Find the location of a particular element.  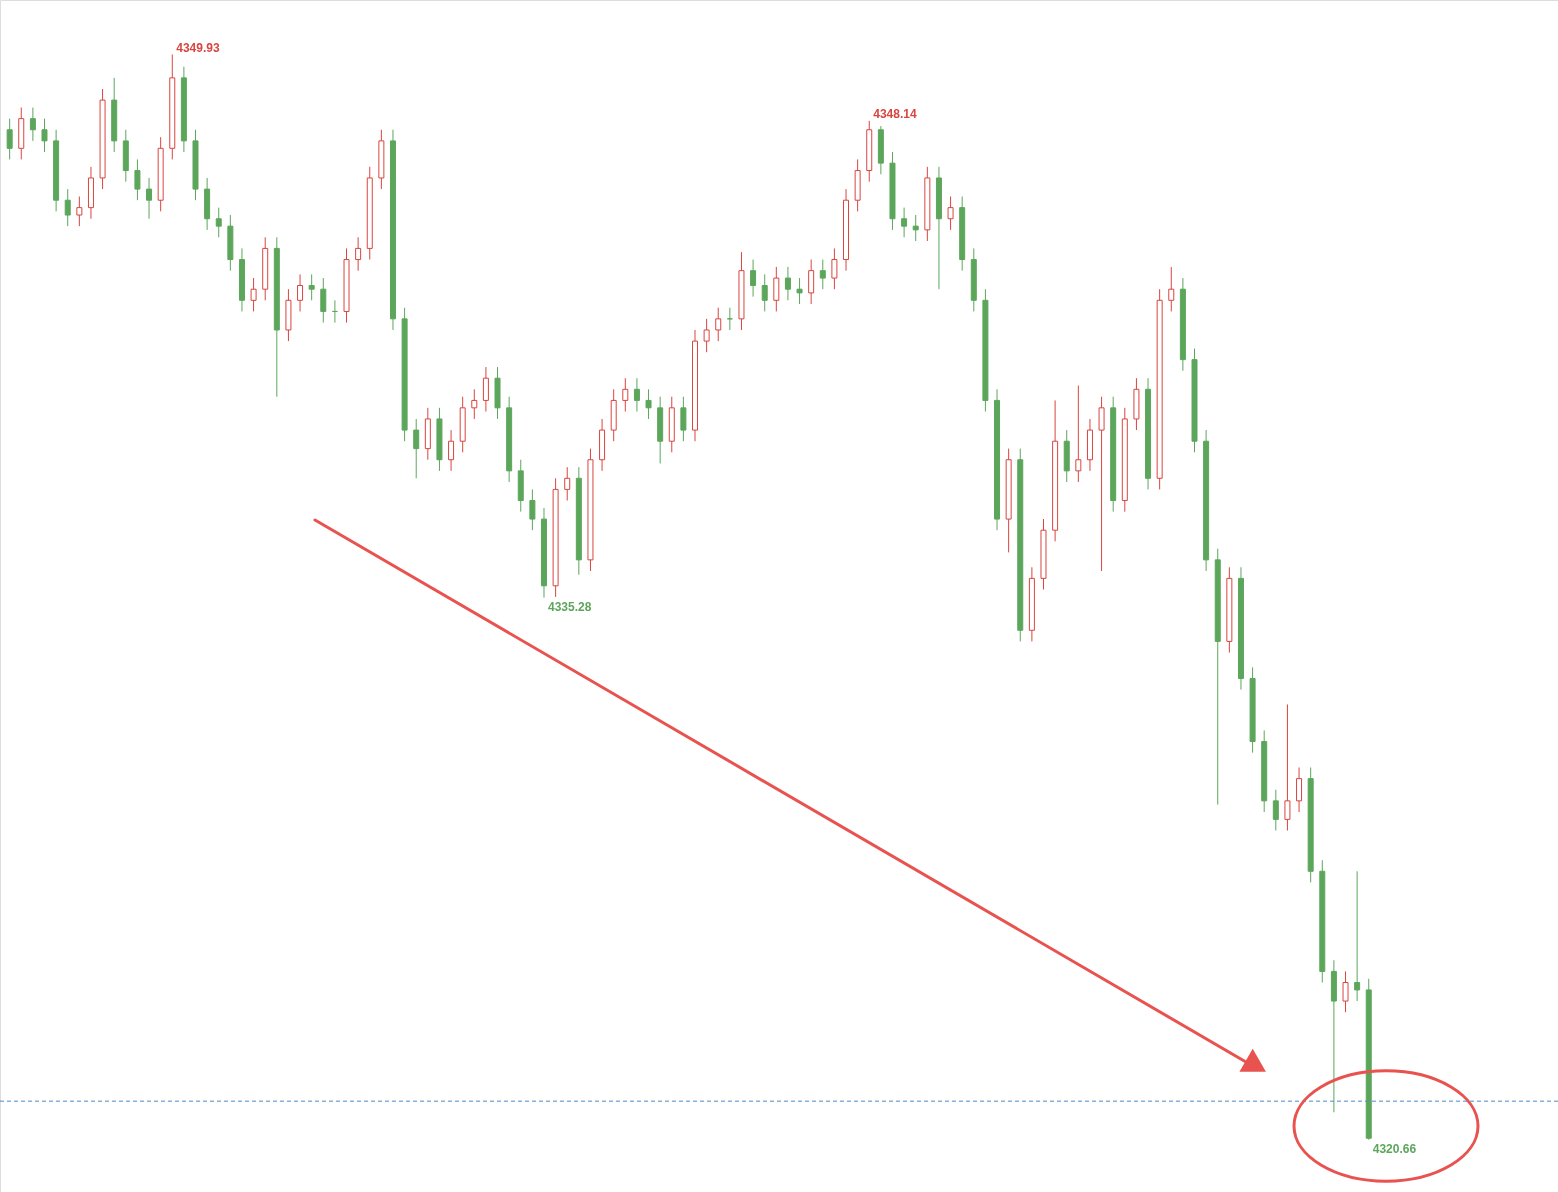

annotation: 4348.14 is located at coordinates (895, 113).